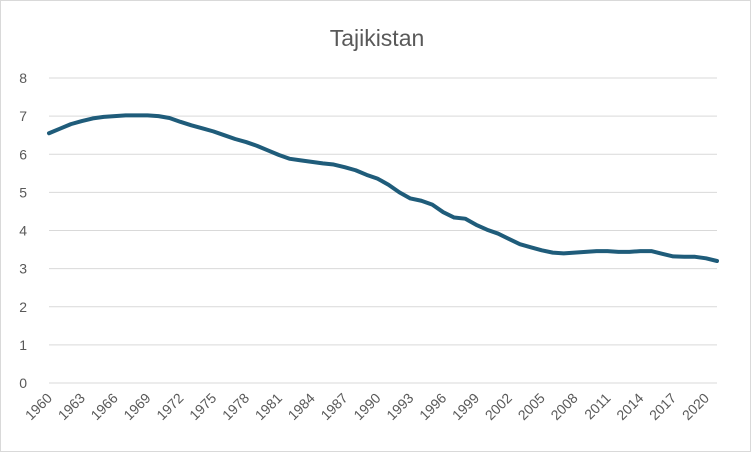 Image resolution: width=751 pixels, height=452 pixels. I want to click on x-tick-label: 2017, so click(662, 406).